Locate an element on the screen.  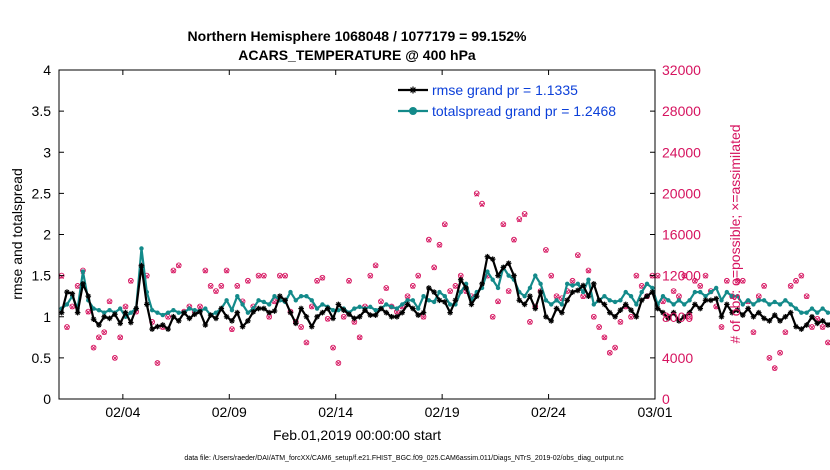
x-tick-label: 02/24 is located at coordinates (548, 412).